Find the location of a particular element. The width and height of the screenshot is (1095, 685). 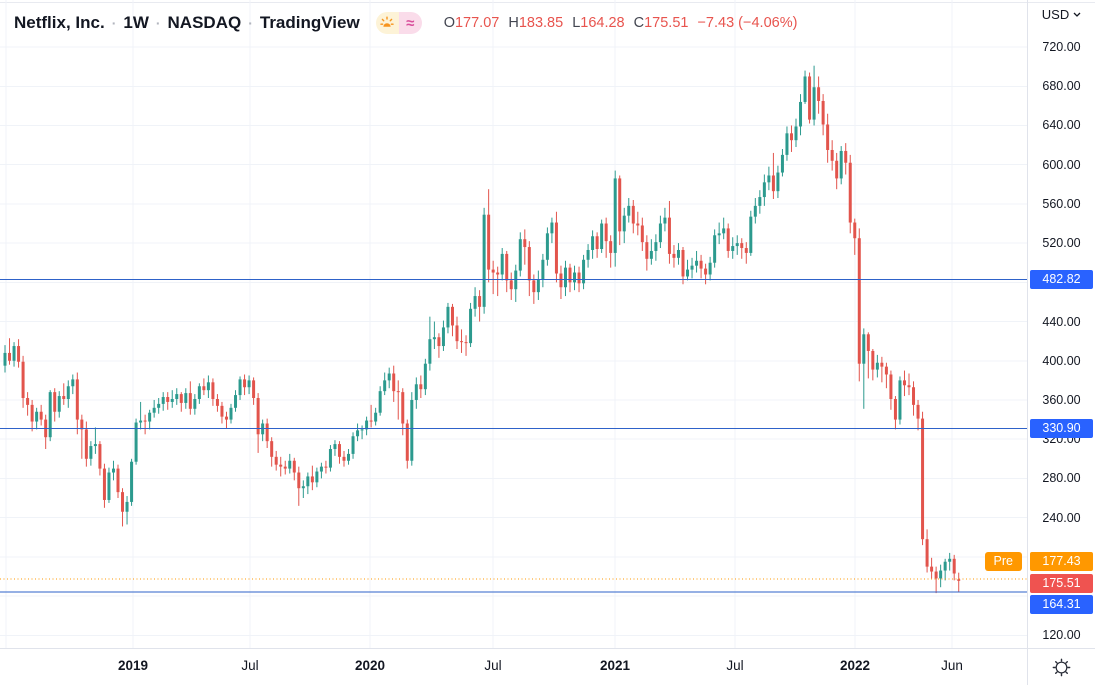

time-tick-label: Jul is located at coordinates (493, 665).